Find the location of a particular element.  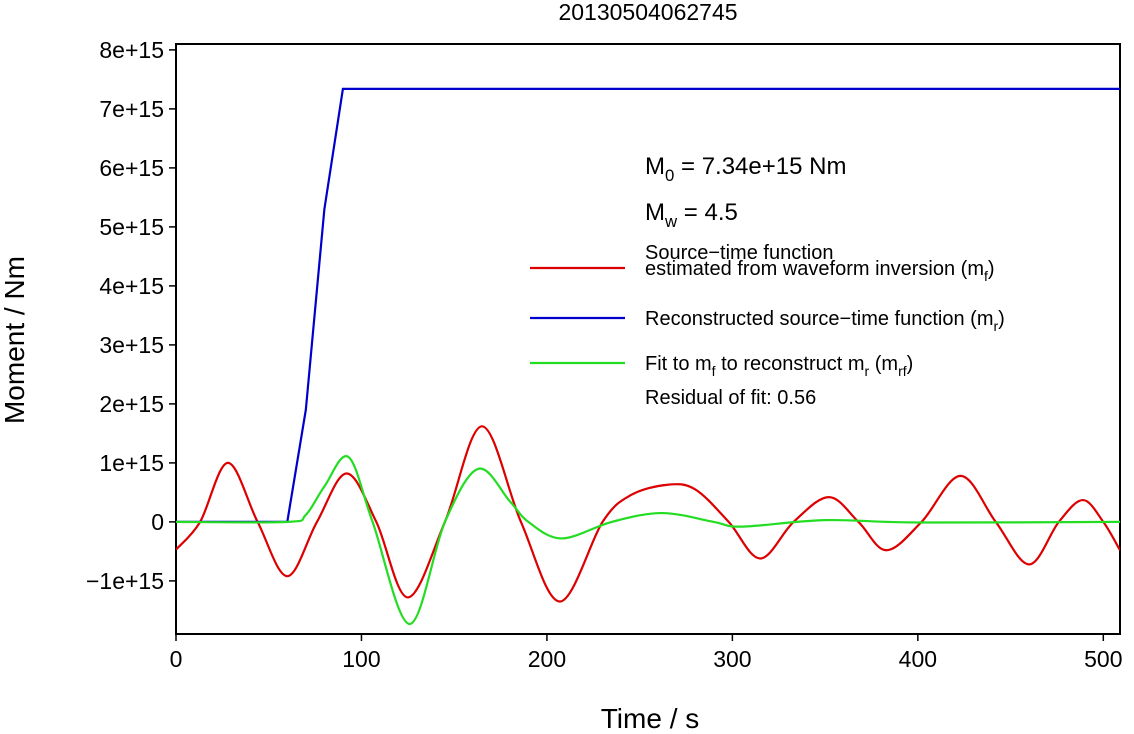

y-axis-label: Moment / Nm is located at coordinates (15, 340).